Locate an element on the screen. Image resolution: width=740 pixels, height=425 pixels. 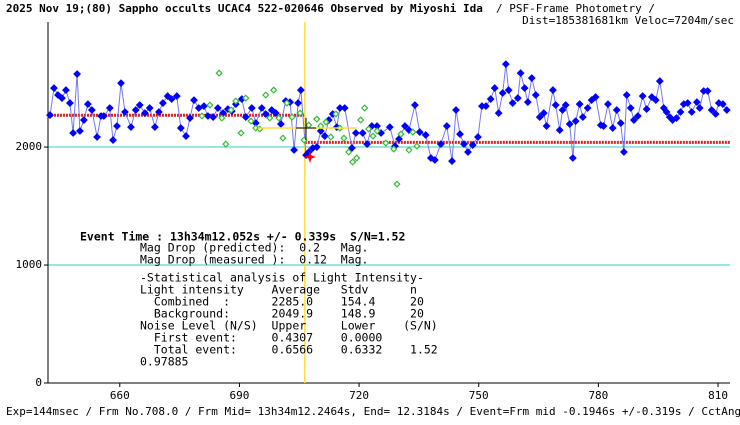
stats-line: Background: 2049.9 148.9 20 is located at coordinates (282, 314).